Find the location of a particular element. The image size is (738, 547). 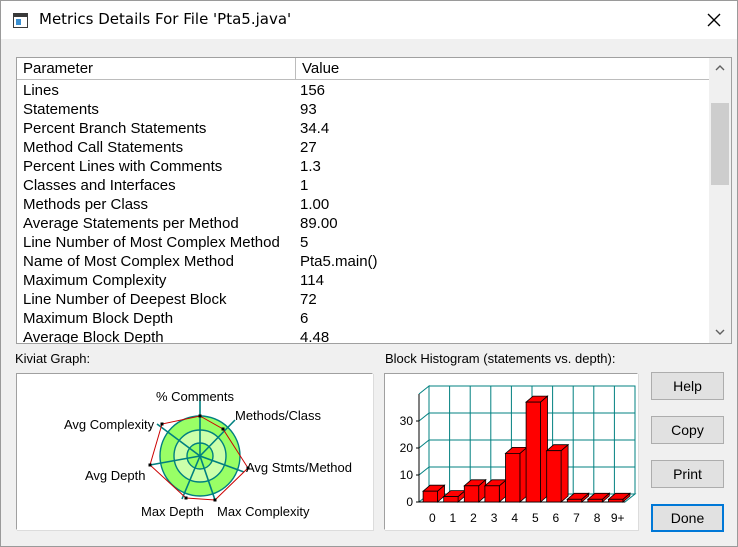

value-cell: 93 is located at coordinates (308, 109).